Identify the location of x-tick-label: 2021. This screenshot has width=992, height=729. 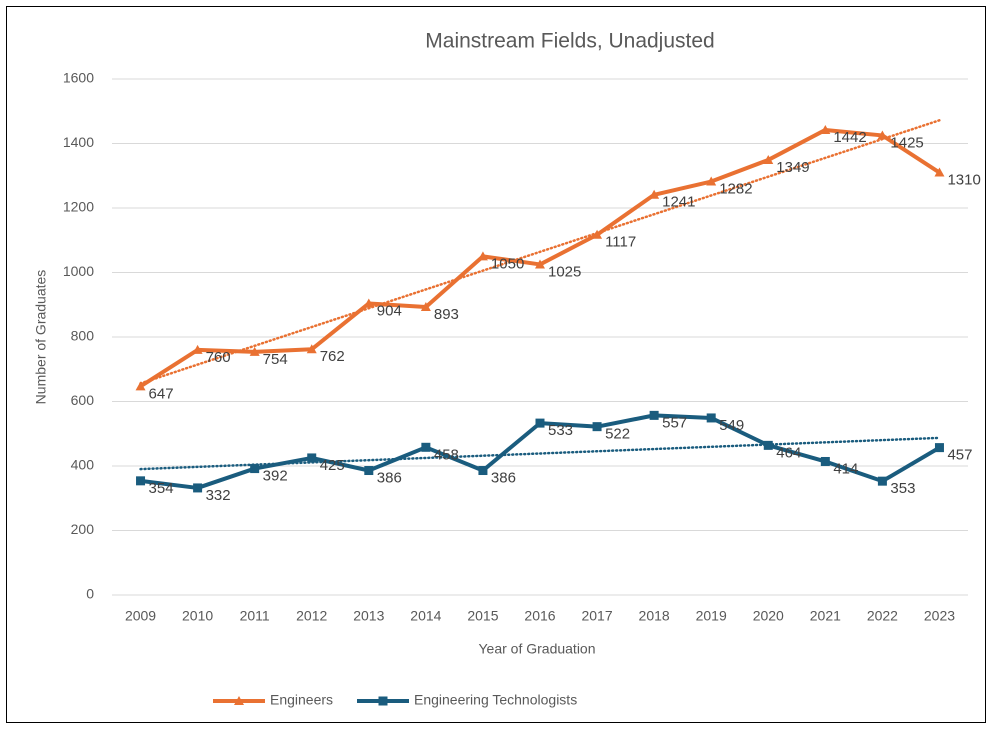
(825, 616).